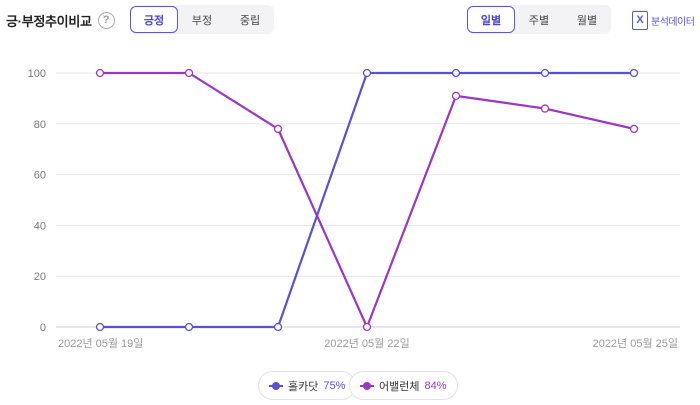 The height and width of the screenshot is (405, 700). What do you see at coordinates (303, 386) in the screenshot?
I see `legend-series-1-name: 홀카닷` at bounding box center [303, 386].